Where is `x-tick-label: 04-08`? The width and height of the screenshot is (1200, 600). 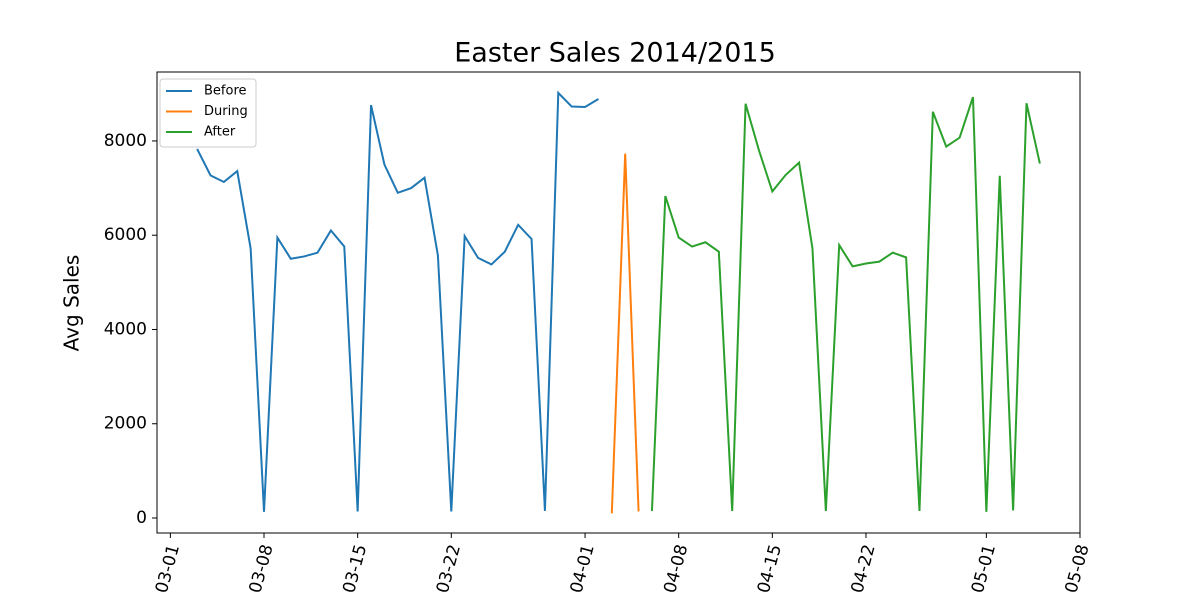
x-tick-label: 04-08 is located at coordinates (676, 568).